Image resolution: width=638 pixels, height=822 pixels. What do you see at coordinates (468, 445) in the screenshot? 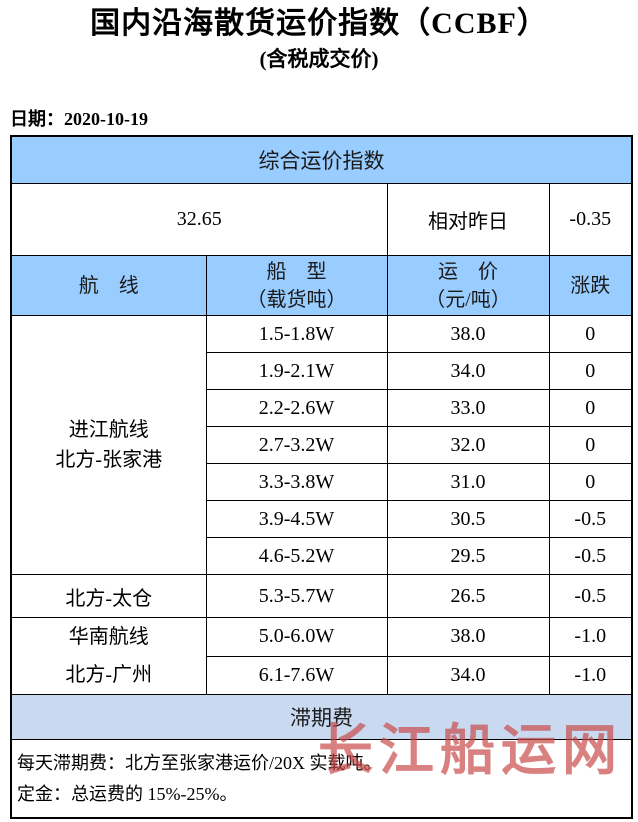
I see `price-value: 32.0` at bounding box center [468, 445].